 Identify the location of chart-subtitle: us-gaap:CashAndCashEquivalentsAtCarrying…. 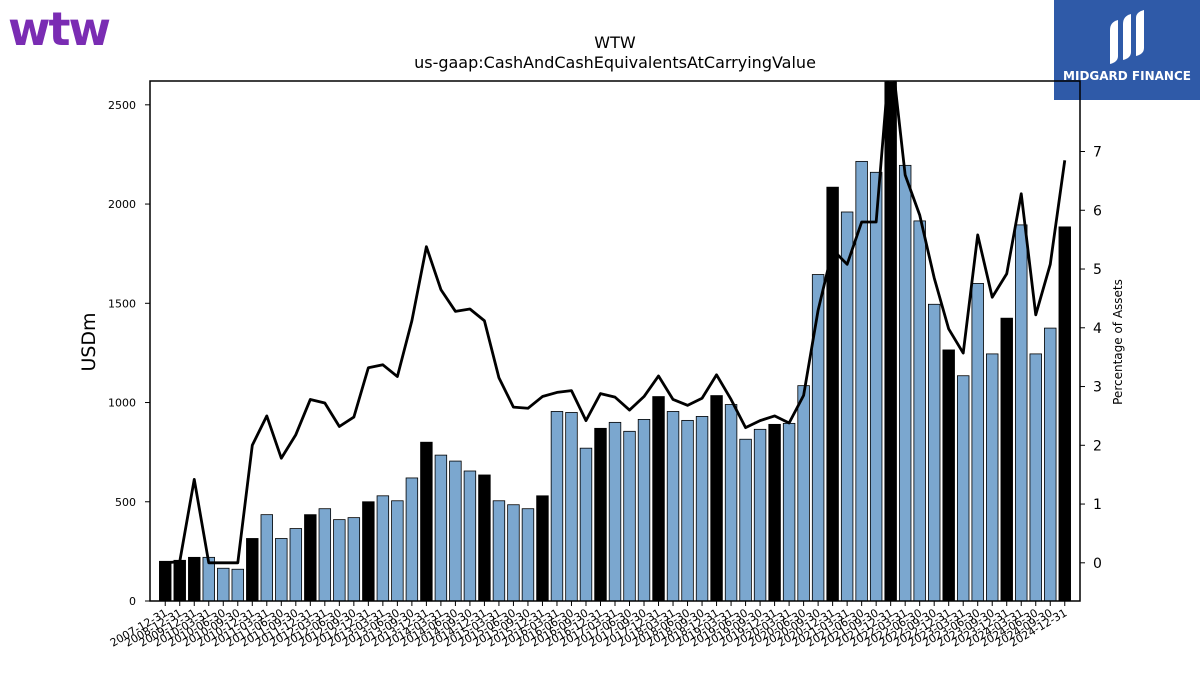
(615, 62).